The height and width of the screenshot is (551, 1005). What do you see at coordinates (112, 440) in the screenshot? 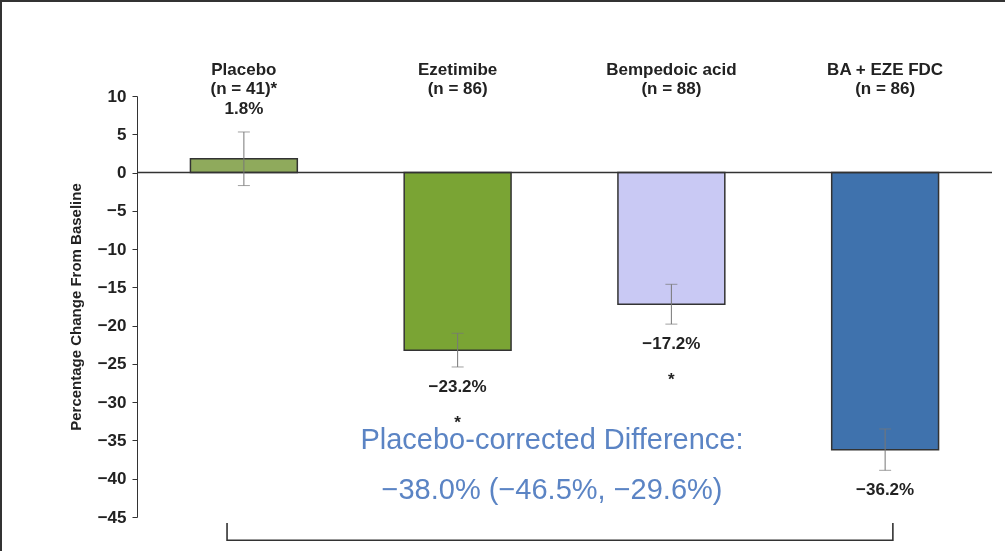
I see `y-tick-label: −35` at bounding box center [112, 440].